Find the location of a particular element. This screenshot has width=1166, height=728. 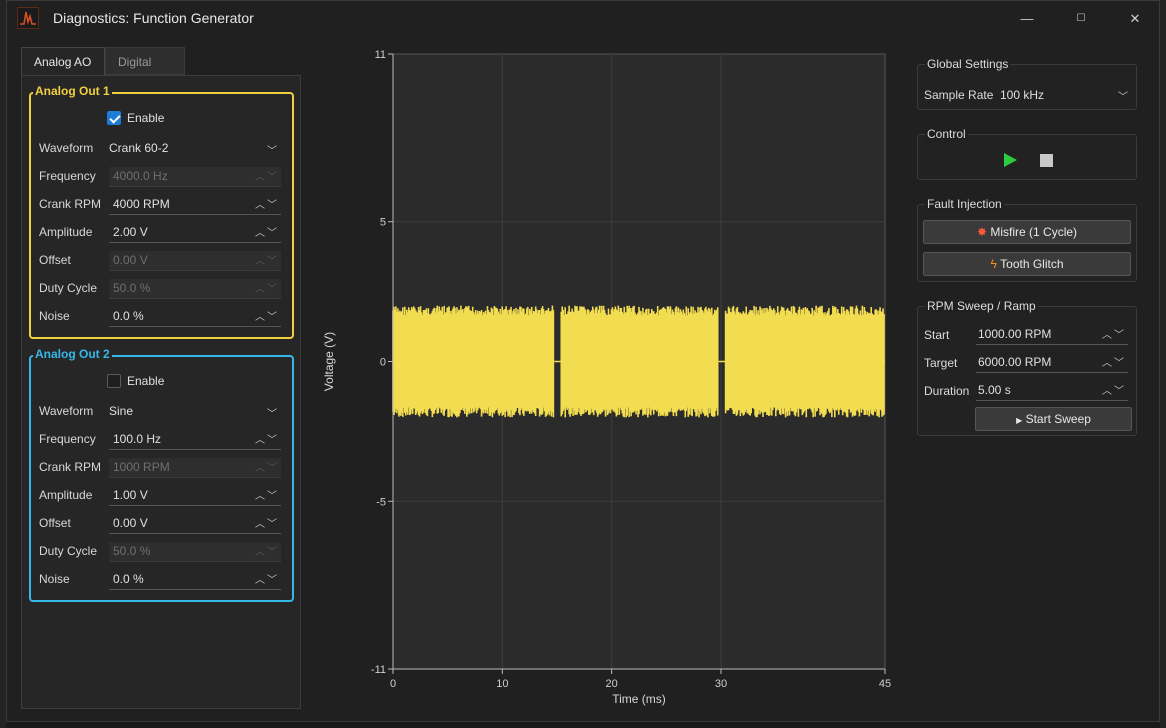

waveform-value: Sine is located at coordinates (121, 411).